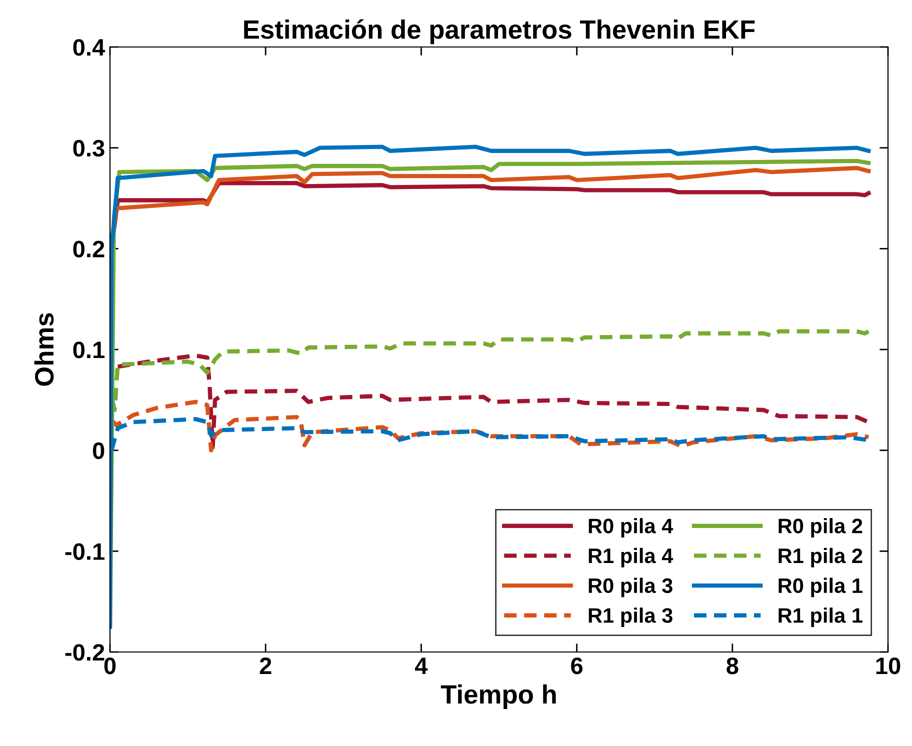 The image size is (912, 746). Describe the element at coordinates (498, 697) in the screenshot. I see `x-axis-title: Tiempo h` at that location.